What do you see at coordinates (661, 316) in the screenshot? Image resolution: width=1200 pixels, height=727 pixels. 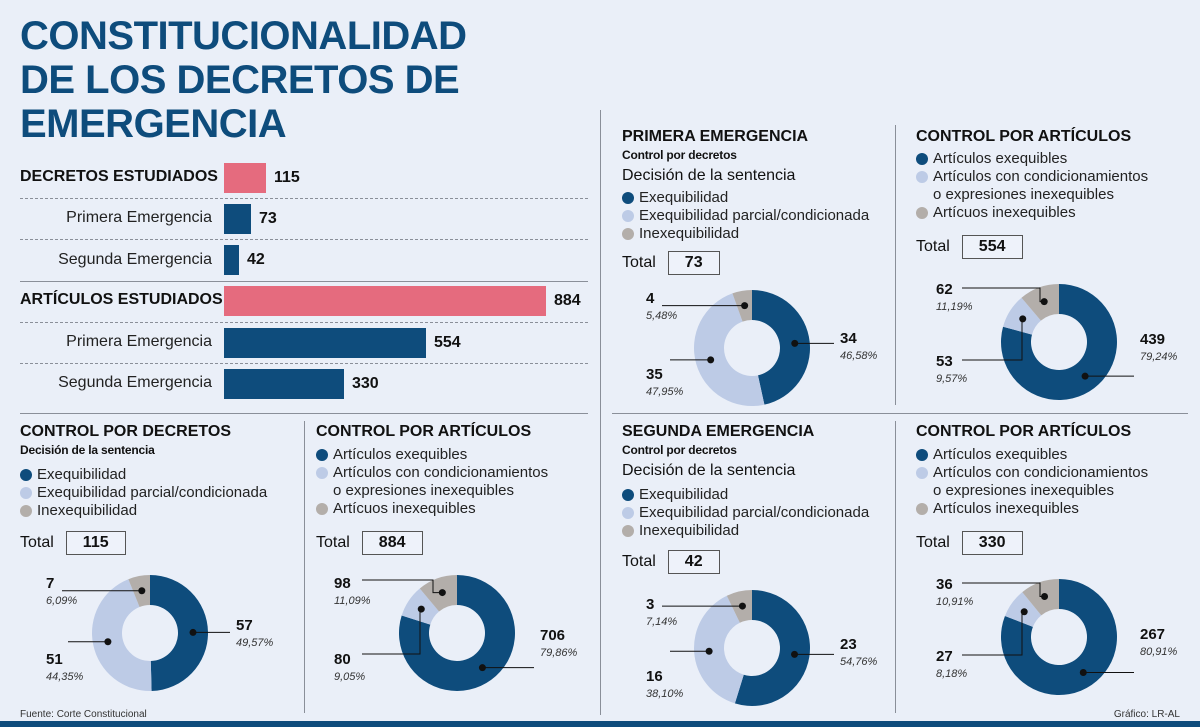 I see `slice-percent-label: 5,48%` at bounding box center [661, 316].